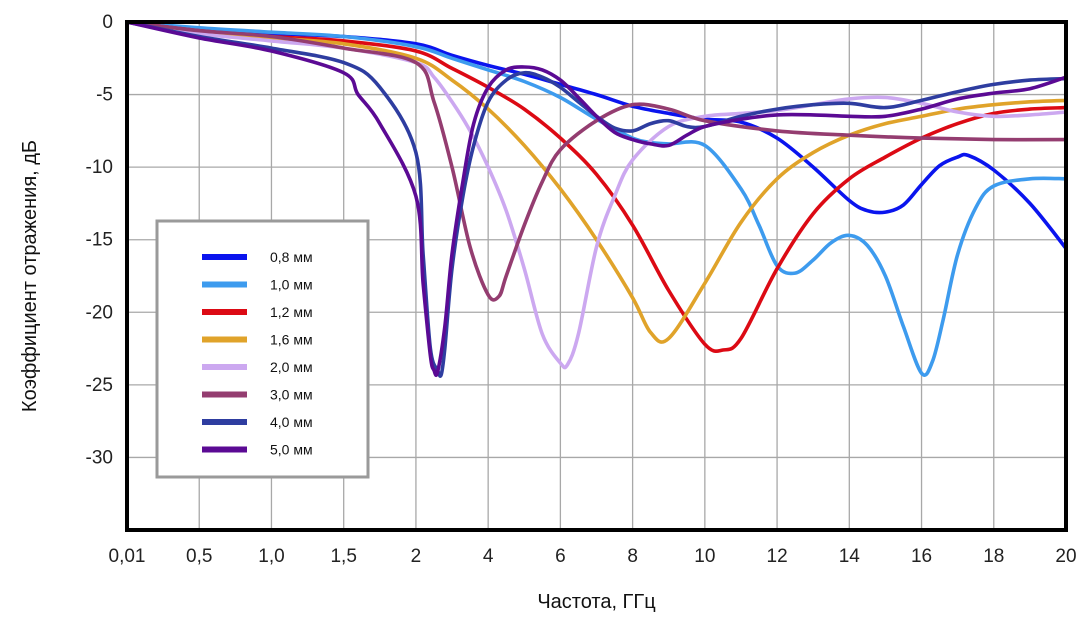 Image resolution: width=1089 pixels, height=619 pixels. I want to click on x-tick-label: 8, so click(632, 556).